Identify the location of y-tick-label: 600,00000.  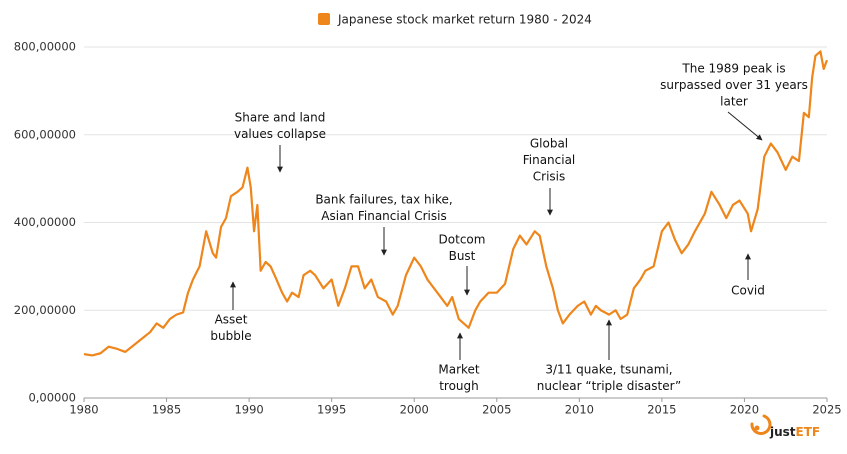
(45, 134).